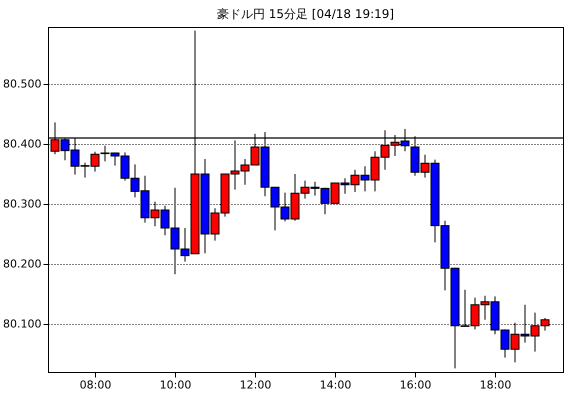  What do you see at coordinates (22, 324) in the screenshot?
I see `y-tick-label: 80.100` at bounding box center [22, 324].